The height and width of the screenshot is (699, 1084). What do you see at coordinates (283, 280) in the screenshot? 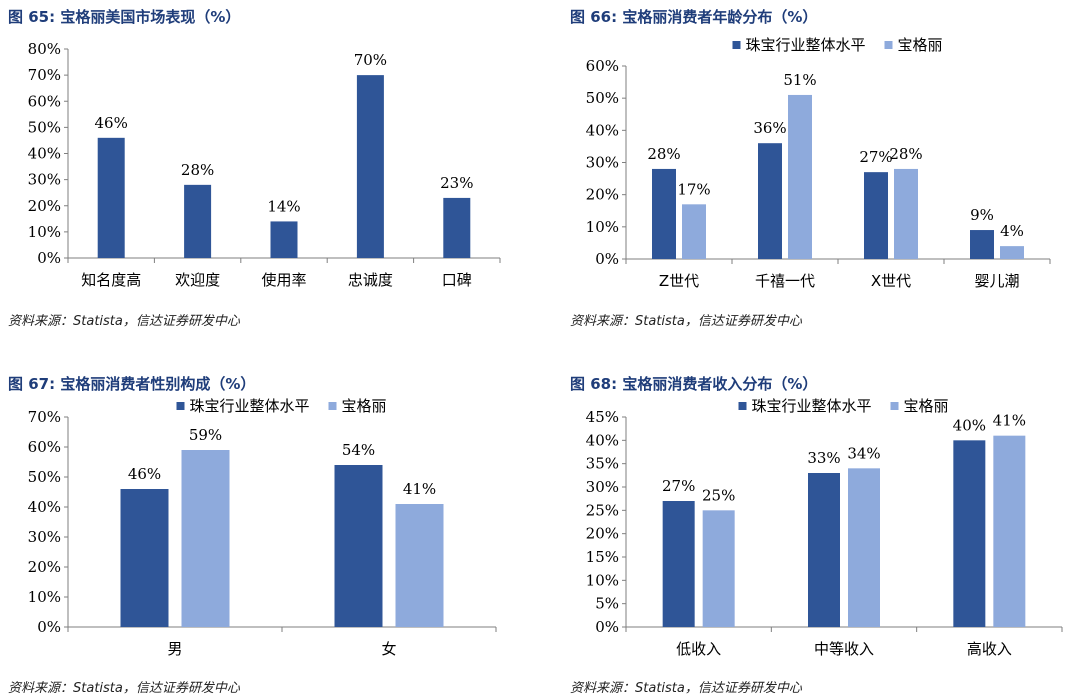
I see `x-tick-label: 使用率` at bounding box center [283, 280].